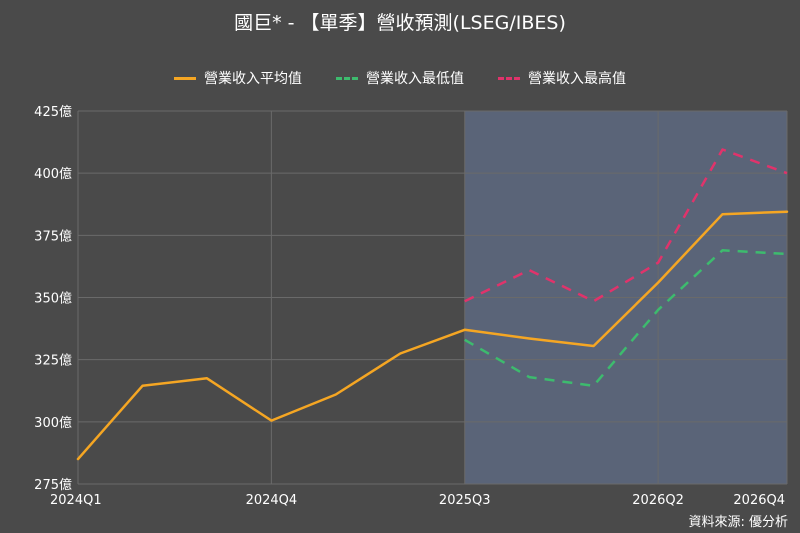 This screenshot has width=800, height=533. I want to click on x-tick-label: 2026Q2, so click(658, 500).